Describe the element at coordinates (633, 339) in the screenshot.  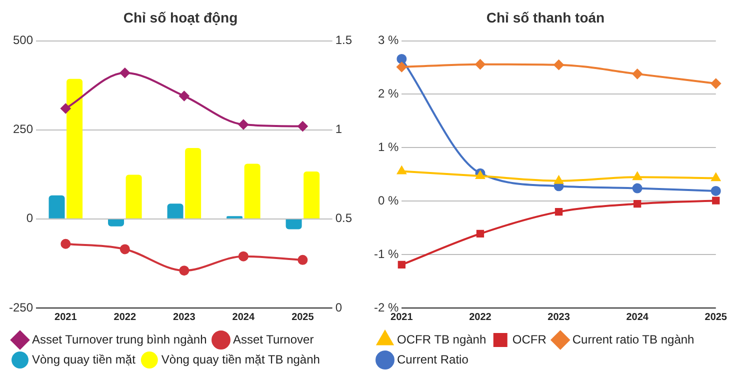
I see `legend-label: Current ratio TB ngành` at that location.